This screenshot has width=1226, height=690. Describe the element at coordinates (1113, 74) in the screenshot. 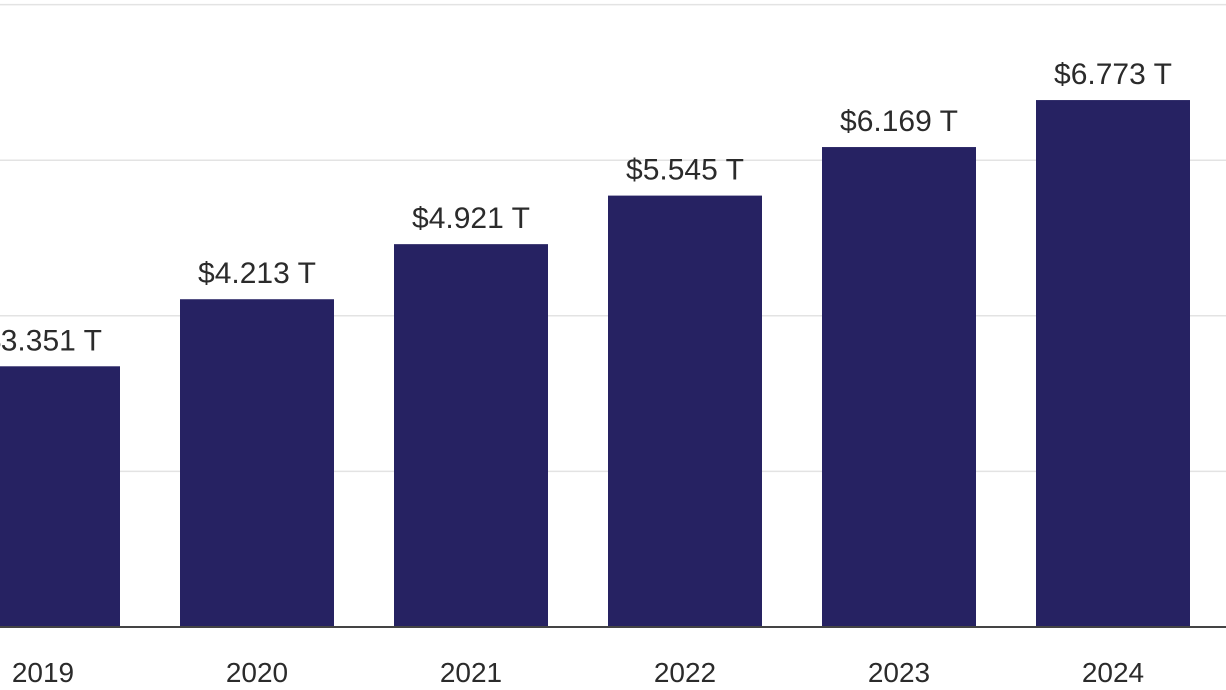

I see `data-label-2024: $6.773 T` at that location.